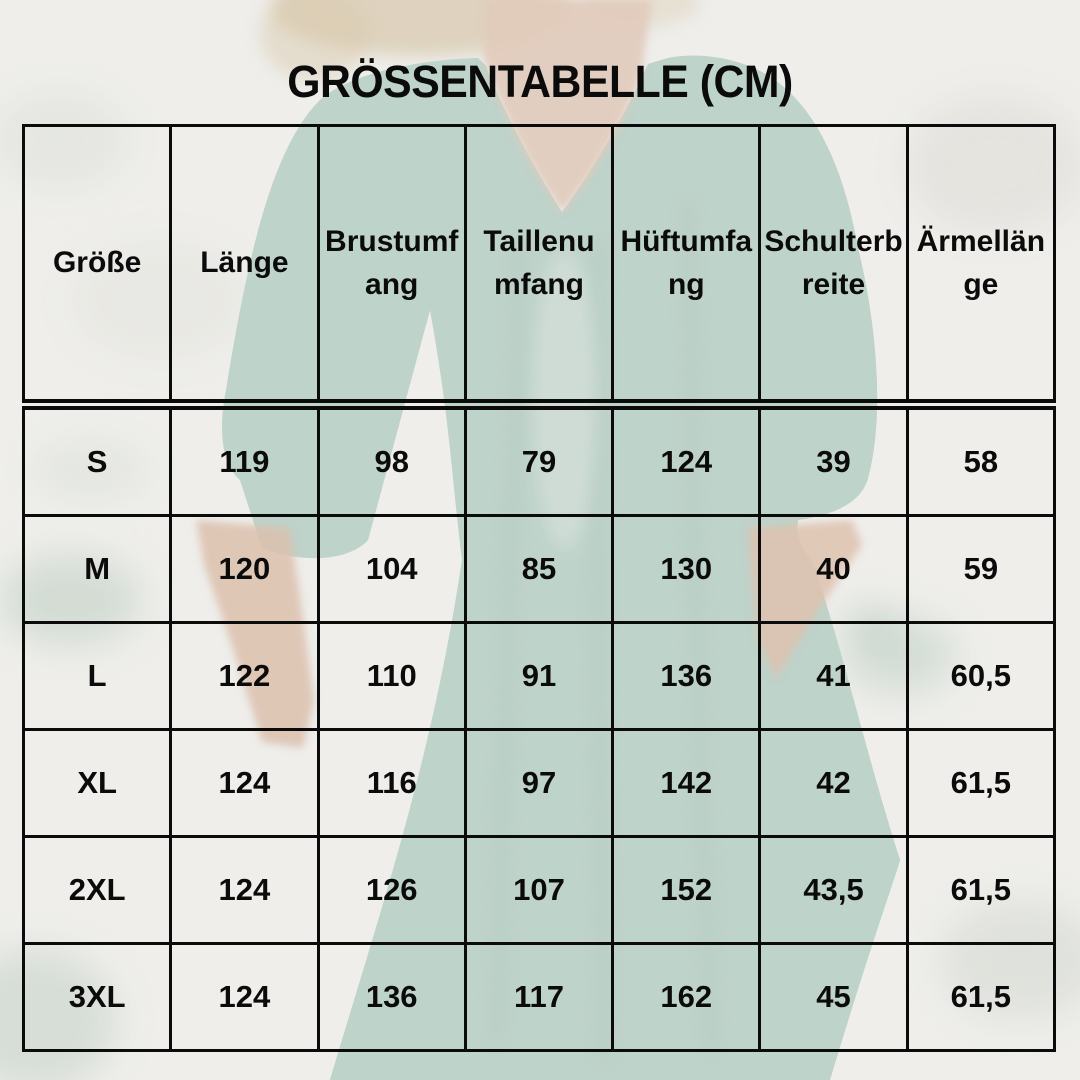 This screenshot has width=1080, height=1080. What do you see at coordinates (97, 267) in the screenshot?
I see `column-header-groesse: Größe` at bounding box center [97, 267].